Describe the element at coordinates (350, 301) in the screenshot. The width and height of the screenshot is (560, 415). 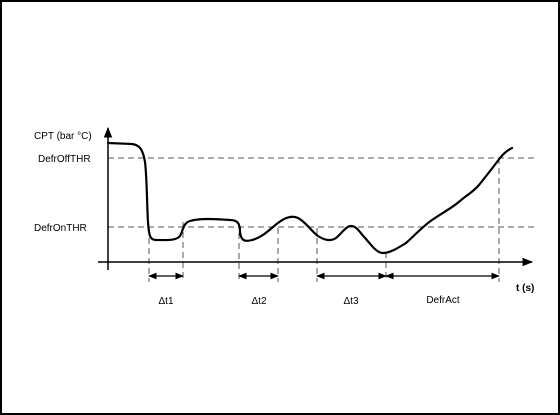
I see `interval-label-dt3: Δt3` at that location.